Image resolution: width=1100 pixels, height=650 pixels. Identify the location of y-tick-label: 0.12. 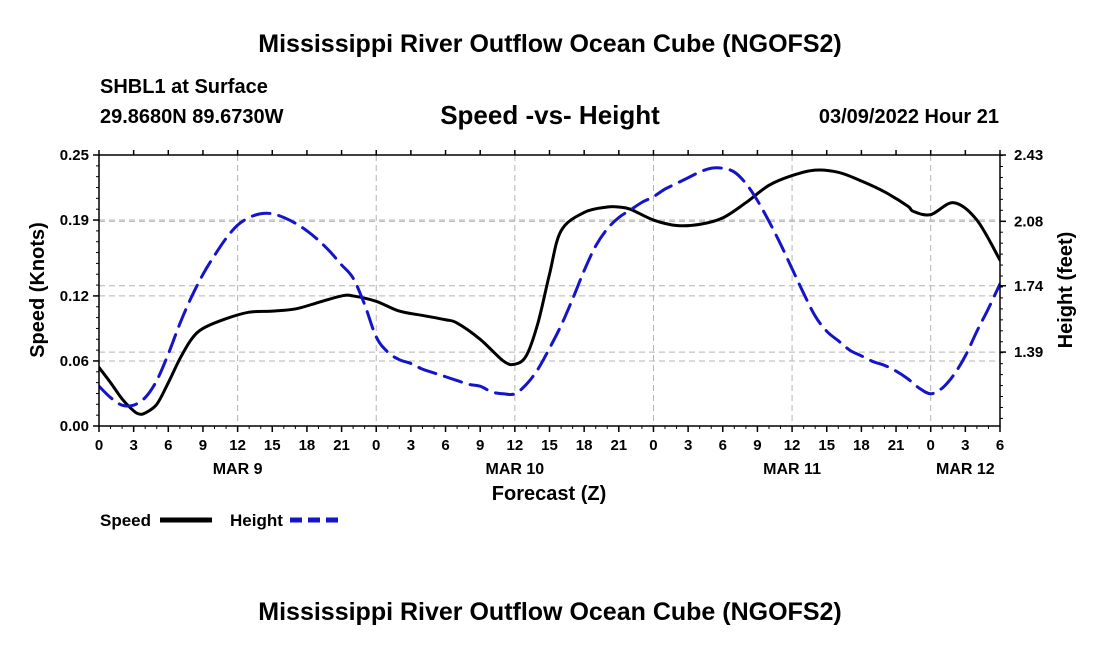
(74, 296).